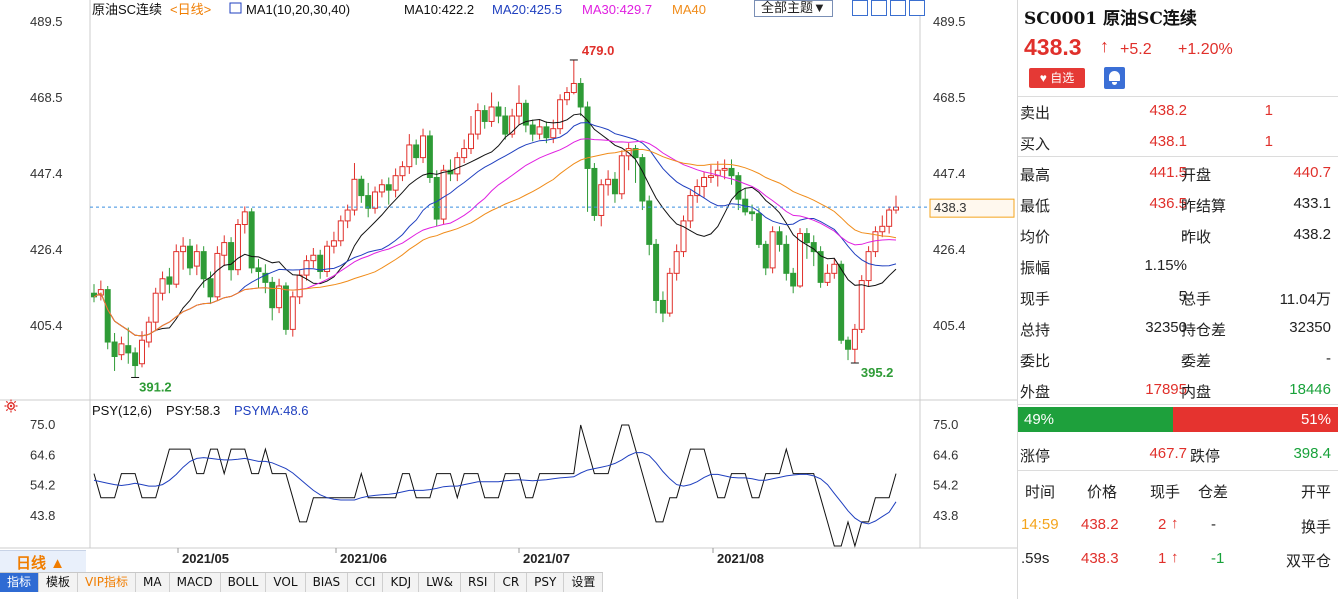 The width and height of the screenshot is (1338, 599). Describe the element at coordinates (286, 582) in the screenshot. I see `tab-7: VOL` at that location.